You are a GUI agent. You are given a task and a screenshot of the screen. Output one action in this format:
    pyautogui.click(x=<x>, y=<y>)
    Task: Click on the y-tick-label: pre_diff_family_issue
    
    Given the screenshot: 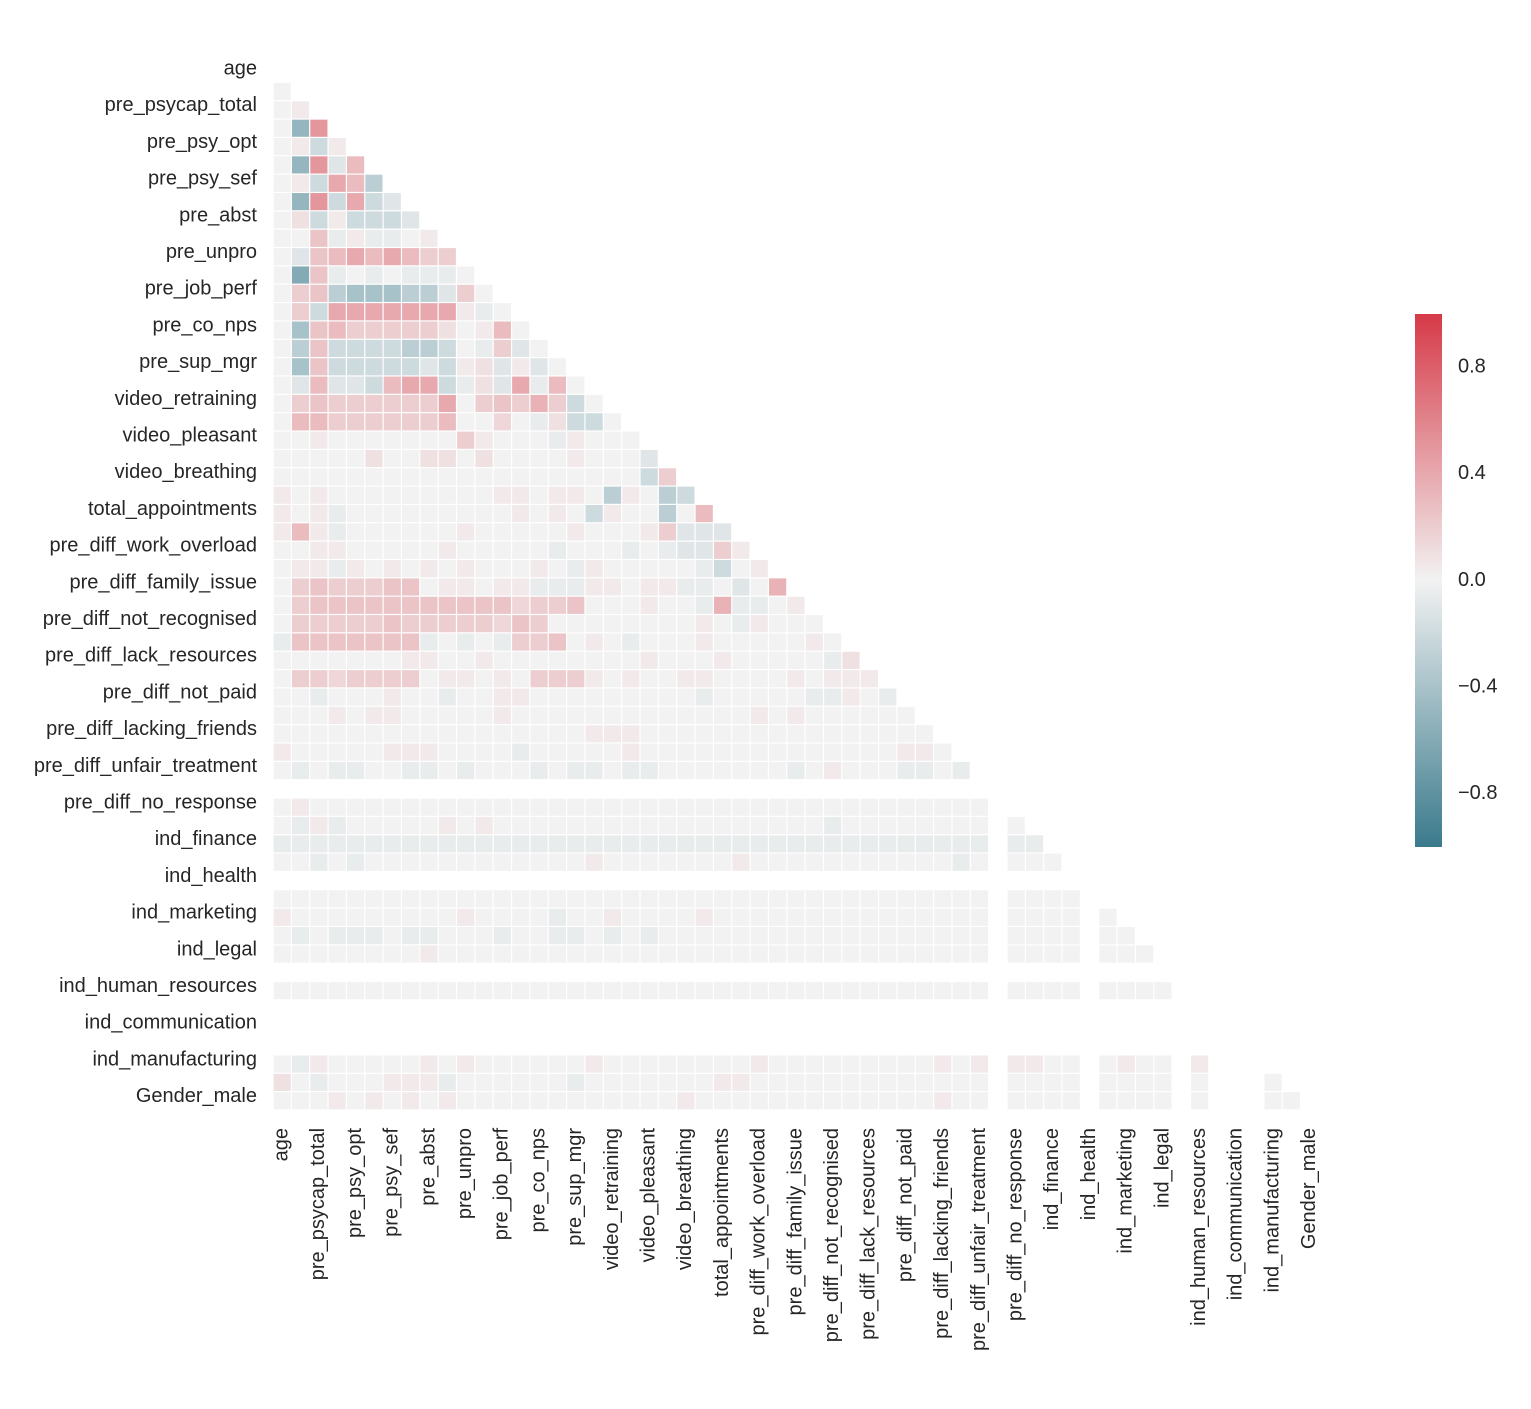 What is the action you would take?
    pyautogui.click(x=163, y=582)
    